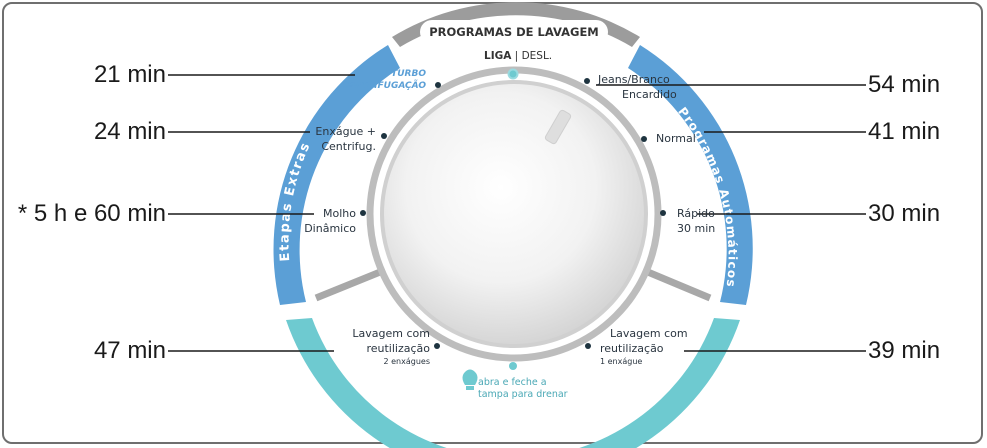 The width and height of the screenshot is (987, 448). I want to click on gray-arc, so click(516, 25).